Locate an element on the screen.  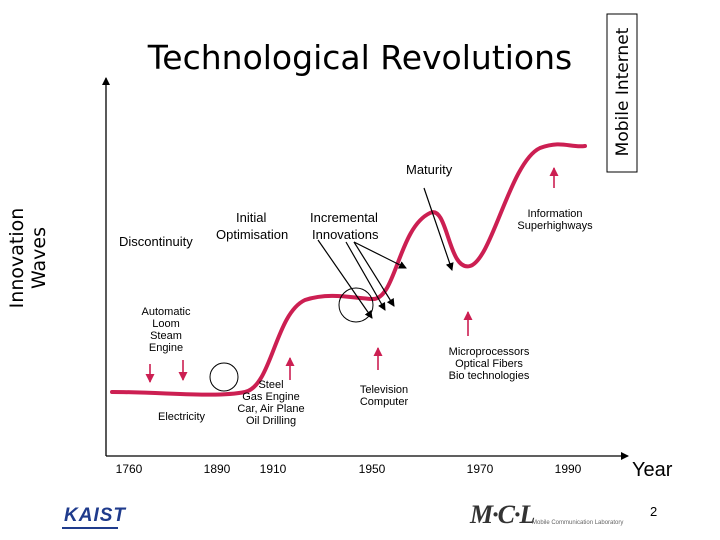
page-number: 2 is located at coordinates (654, 511).